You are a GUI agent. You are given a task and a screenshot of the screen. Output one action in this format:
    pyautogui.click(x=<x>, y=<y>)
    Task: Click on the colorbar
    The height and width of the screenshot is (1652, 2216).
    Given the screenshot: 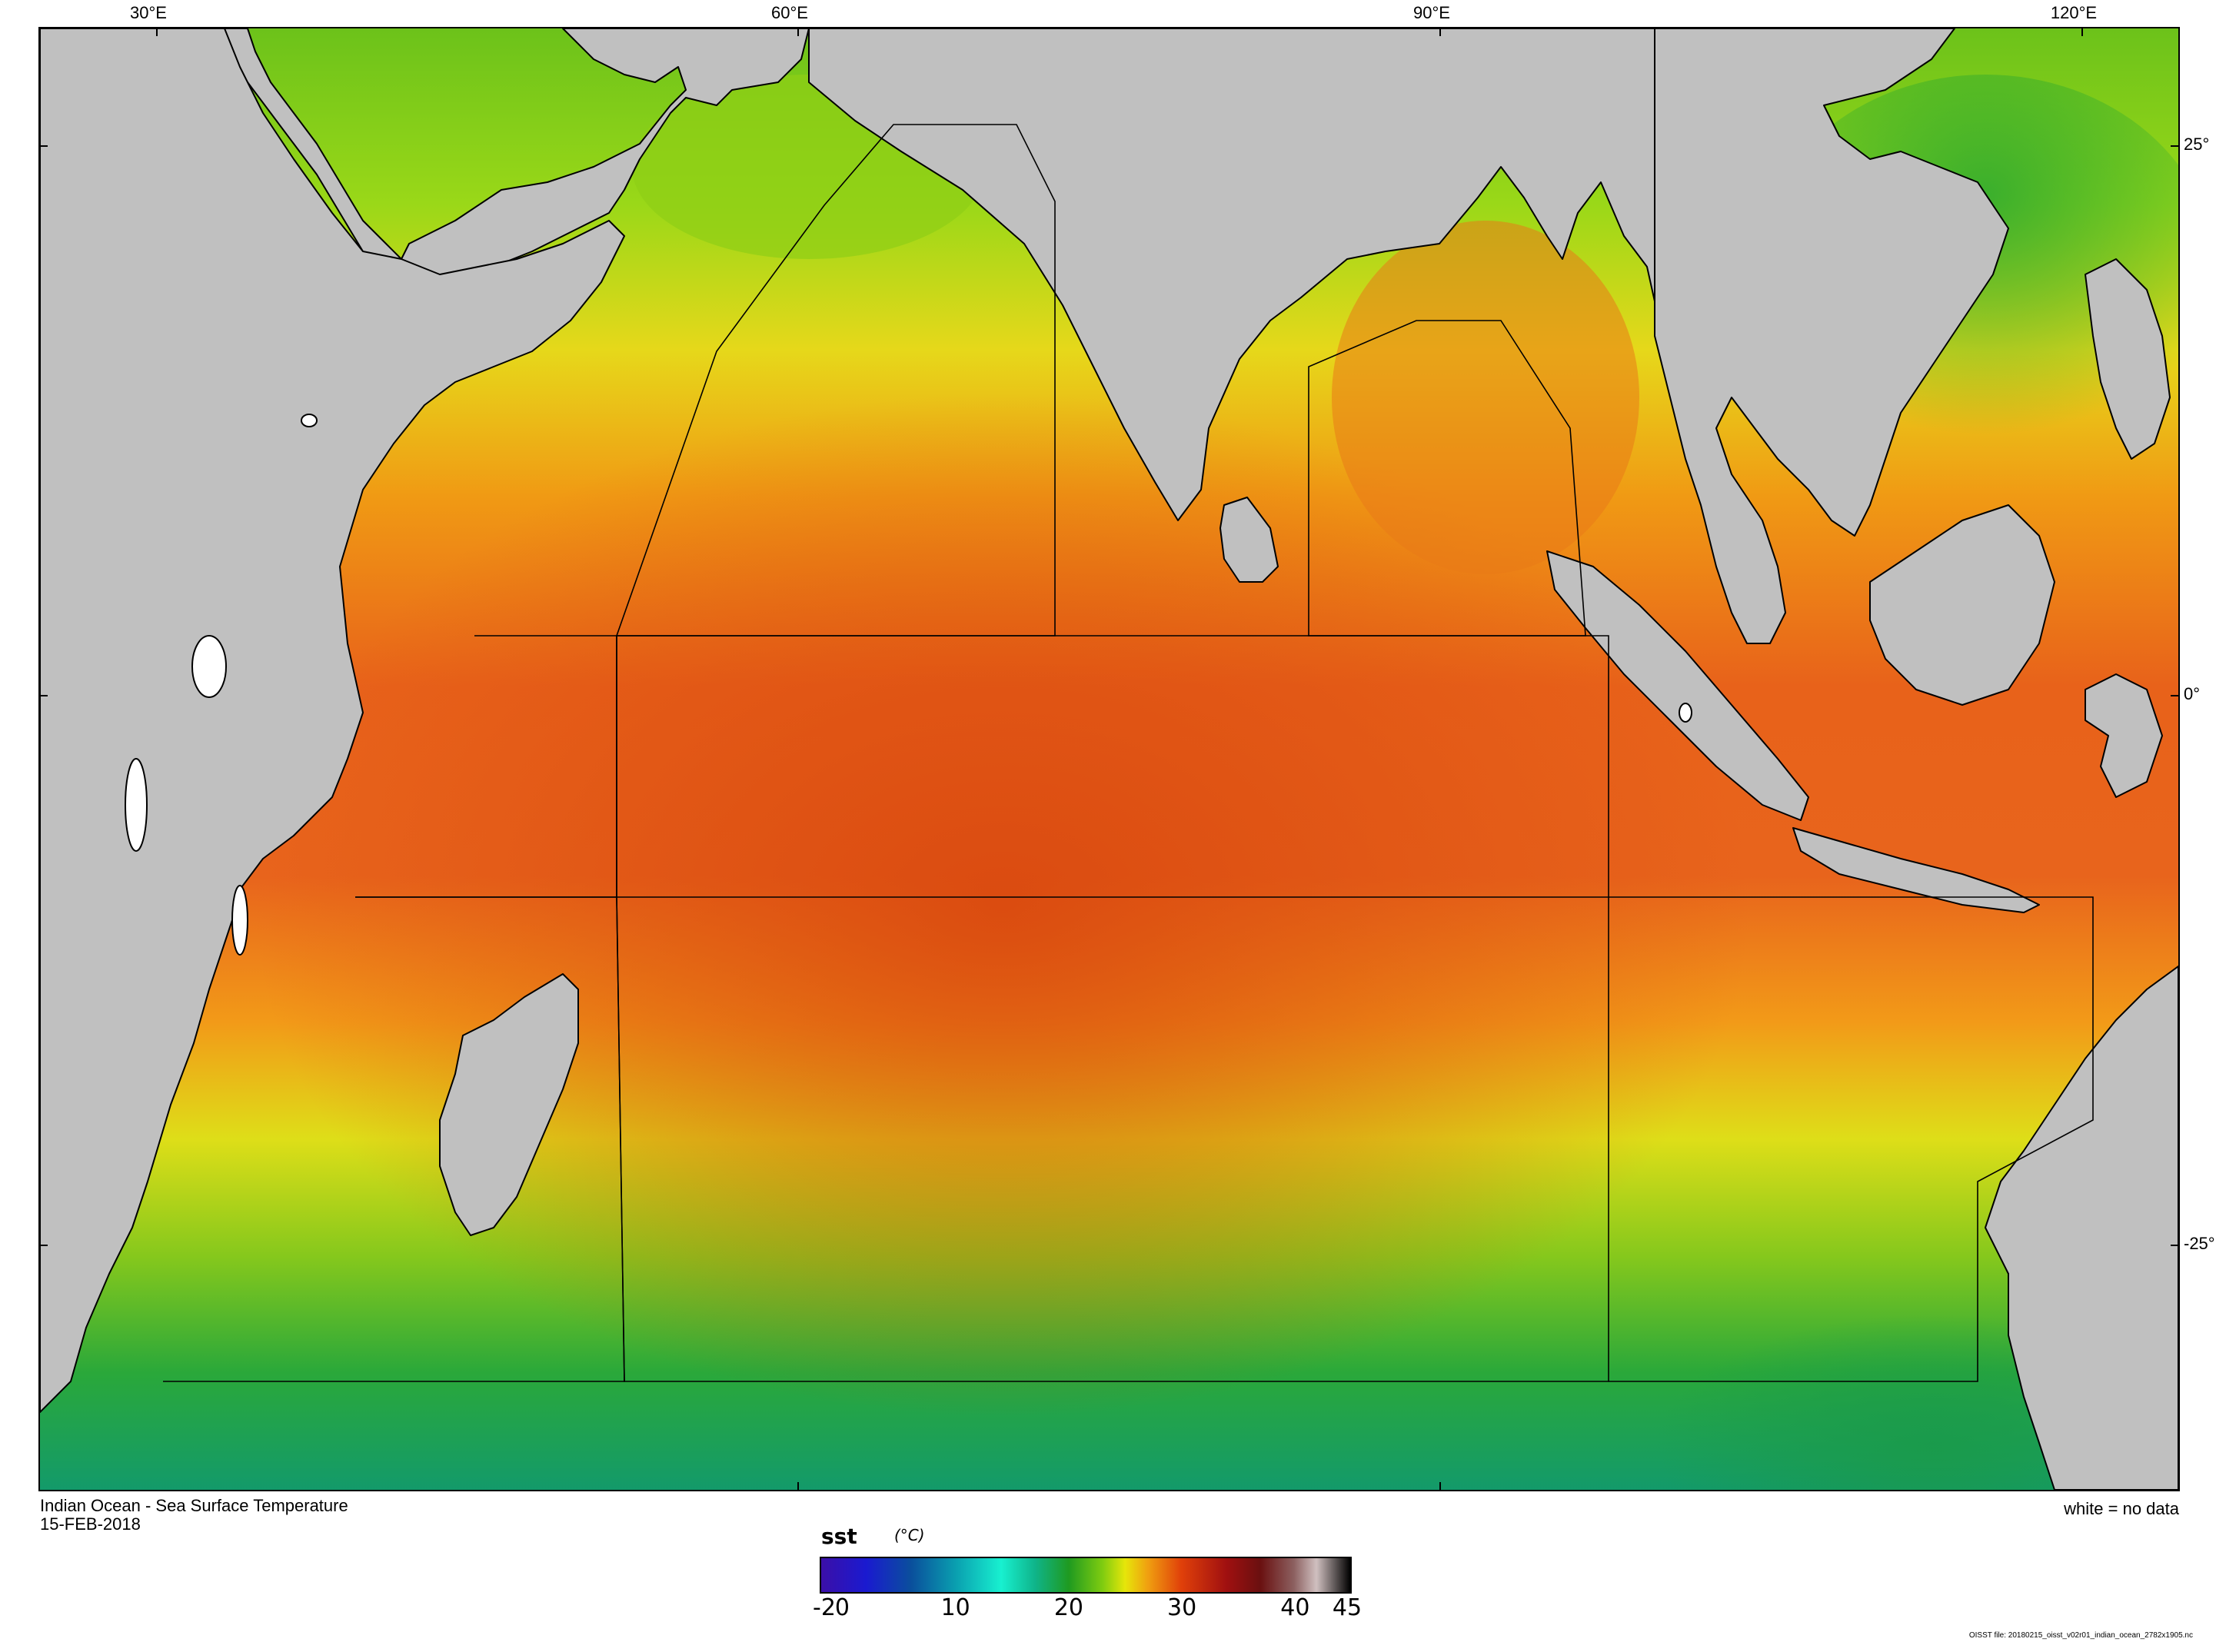 What is the action you would take?
    pyautogui.click(x=1086, y=1575)
    